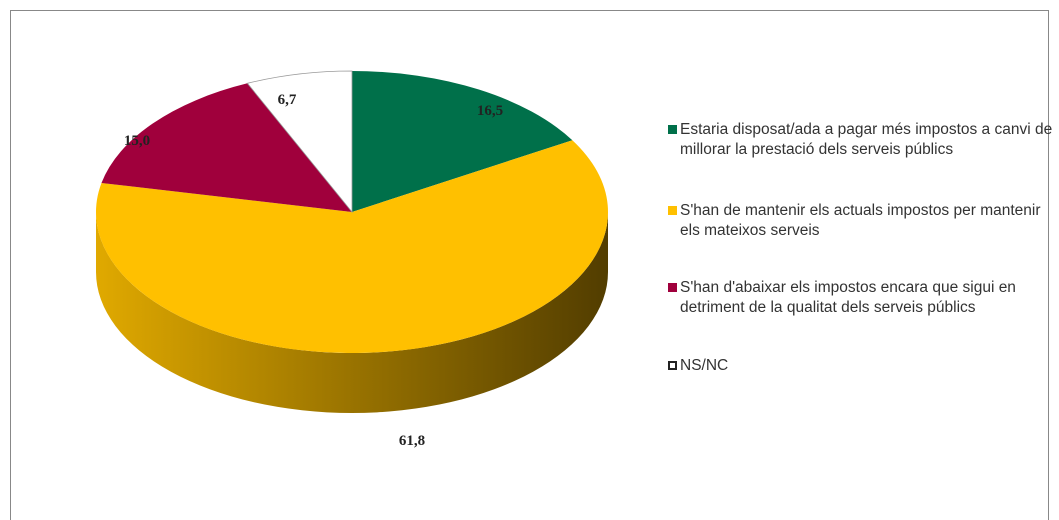  I want to click on value-label: 6,7, so click(287, 100).